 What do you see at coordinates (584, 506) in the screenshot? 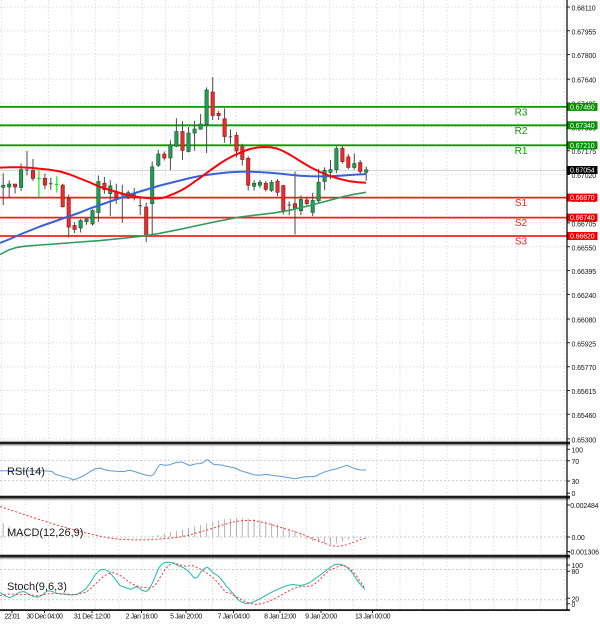
I see `svg-text: 0.002484` at bounding box center [584, 506].